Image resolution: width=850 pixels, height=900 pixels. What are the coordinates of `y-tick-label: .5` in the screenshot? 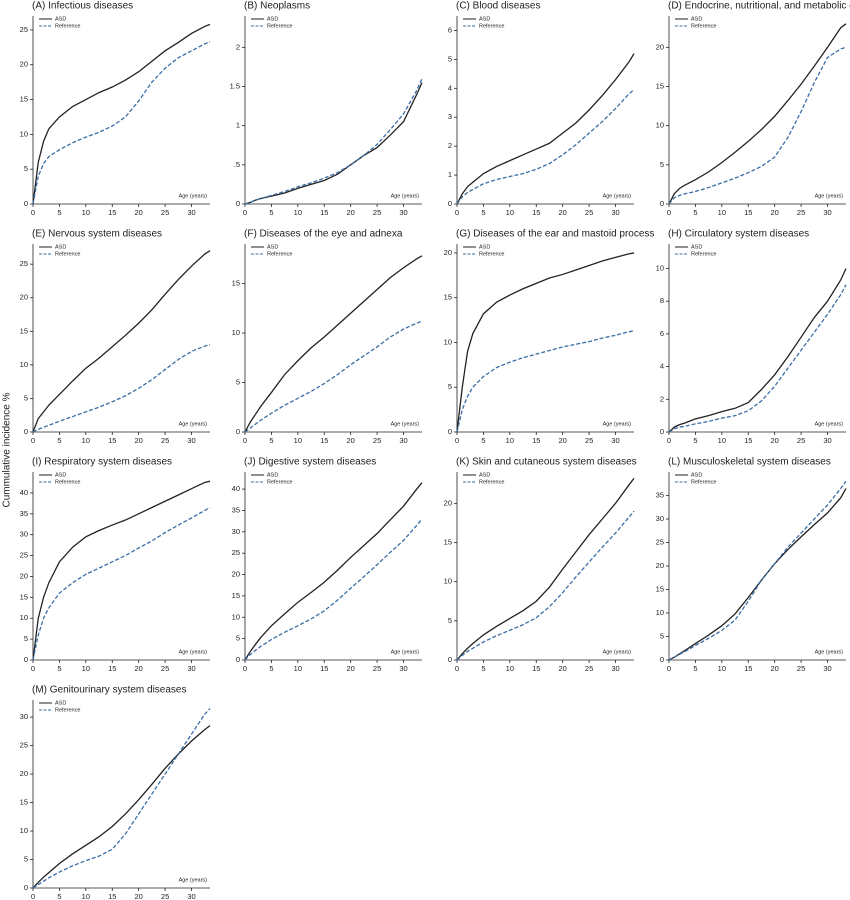 It's located at (237, 164).